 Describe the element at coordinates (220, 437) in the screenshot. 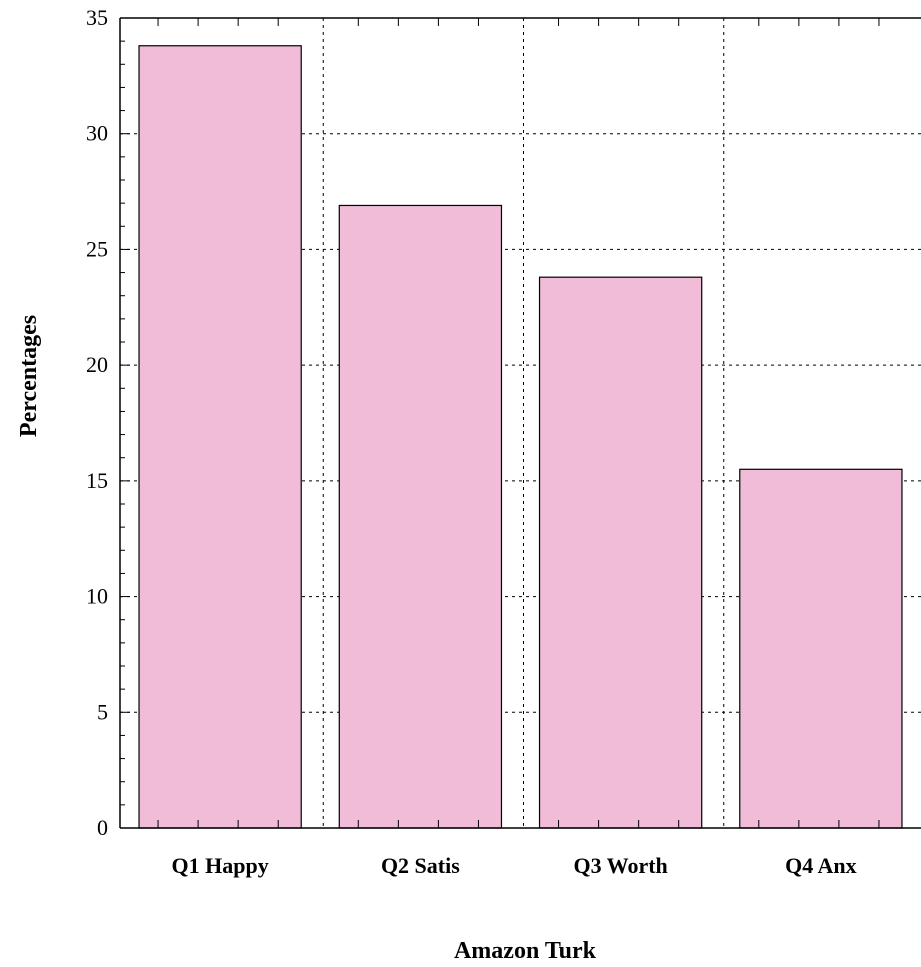

I see `bar-q1-happy` at that location.